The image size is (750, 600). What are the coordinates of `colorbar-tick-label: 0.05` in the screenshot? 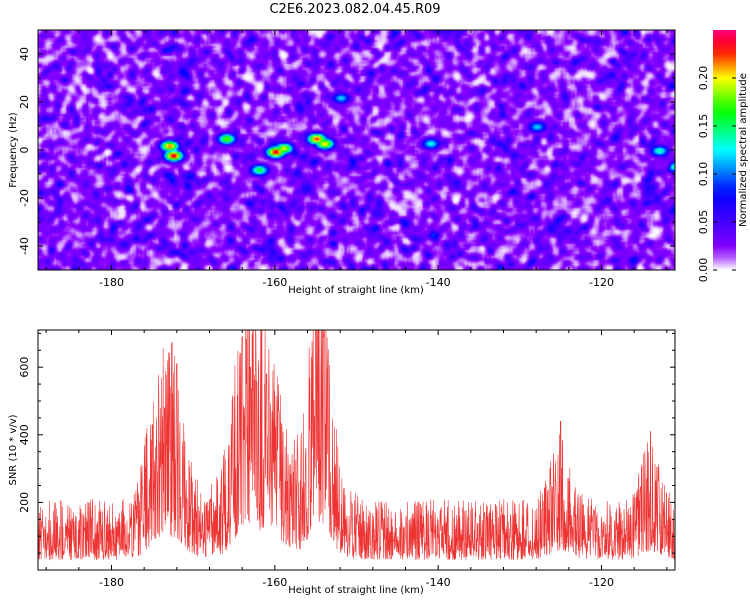 It's located at (703, 222).